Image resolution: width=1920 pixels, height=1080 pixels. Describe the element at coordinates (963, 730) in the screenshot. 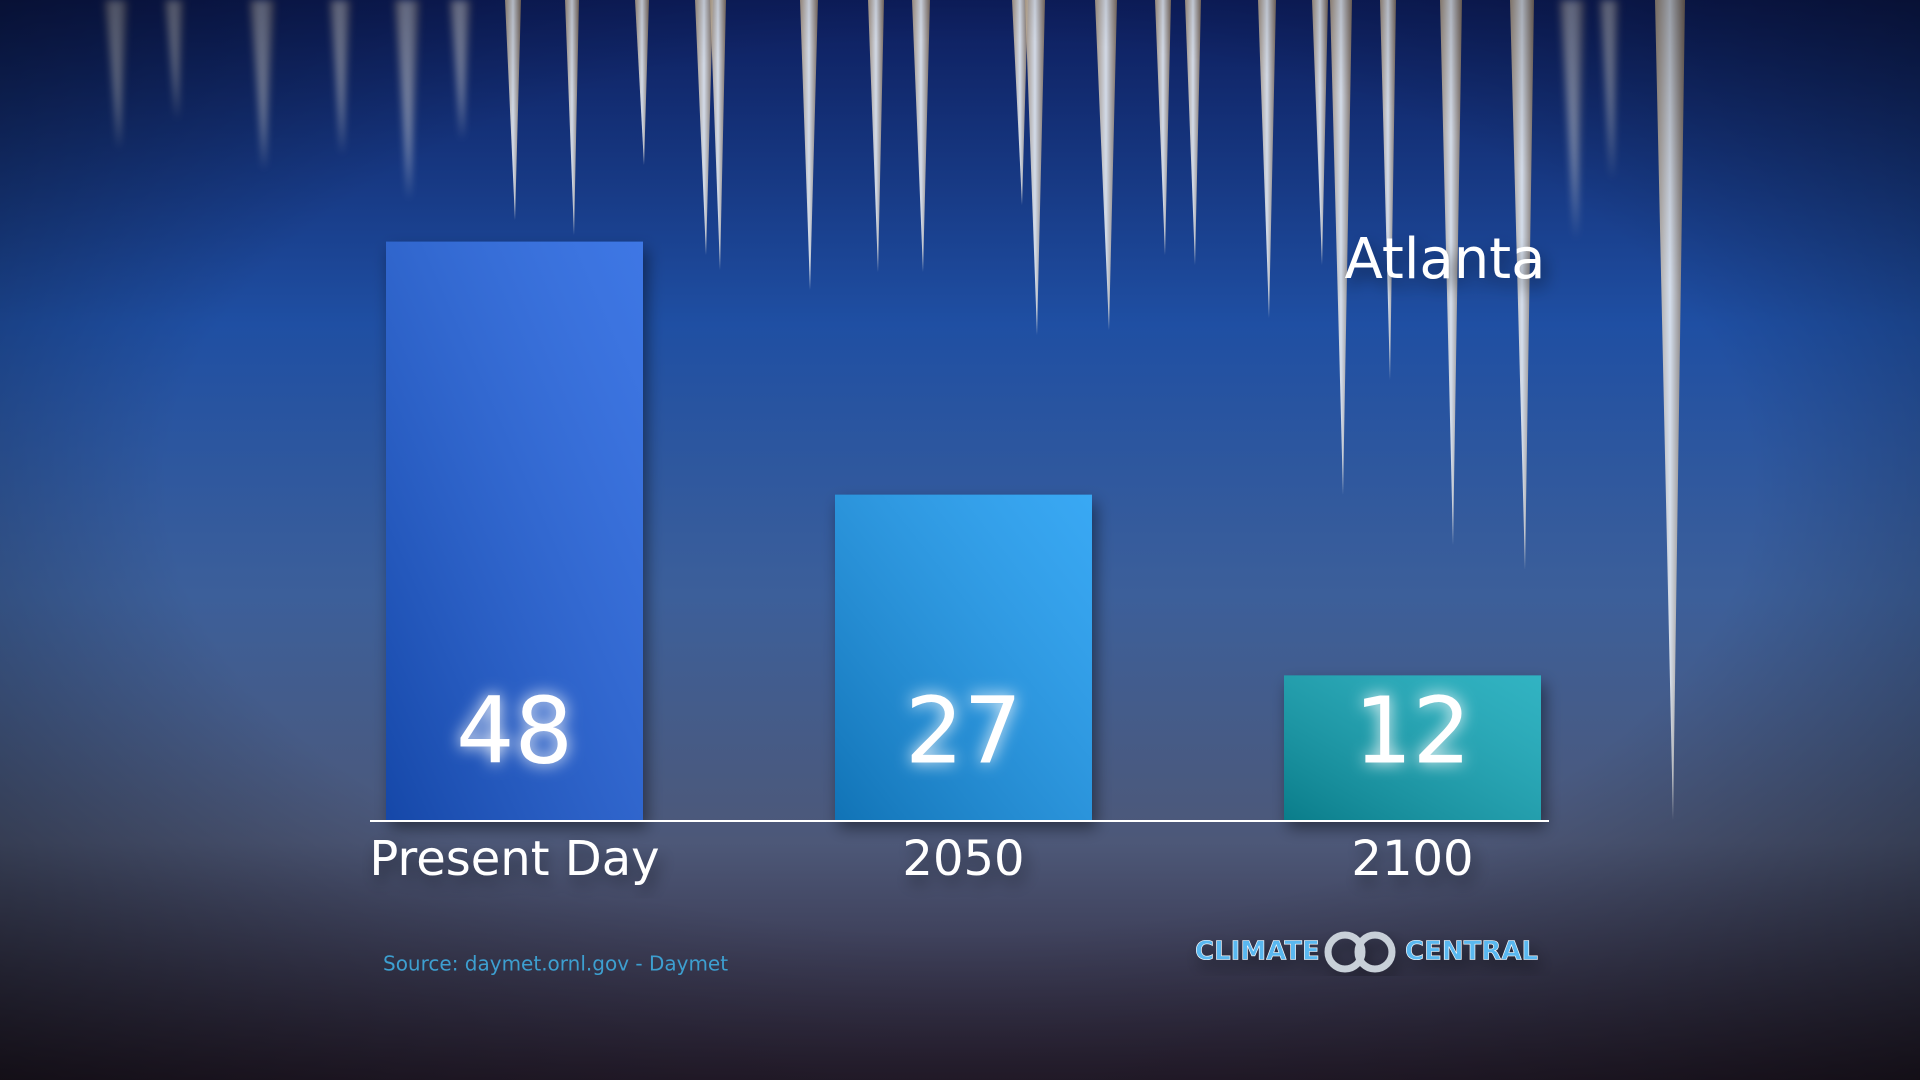

I see `value-label: 27` at that location.